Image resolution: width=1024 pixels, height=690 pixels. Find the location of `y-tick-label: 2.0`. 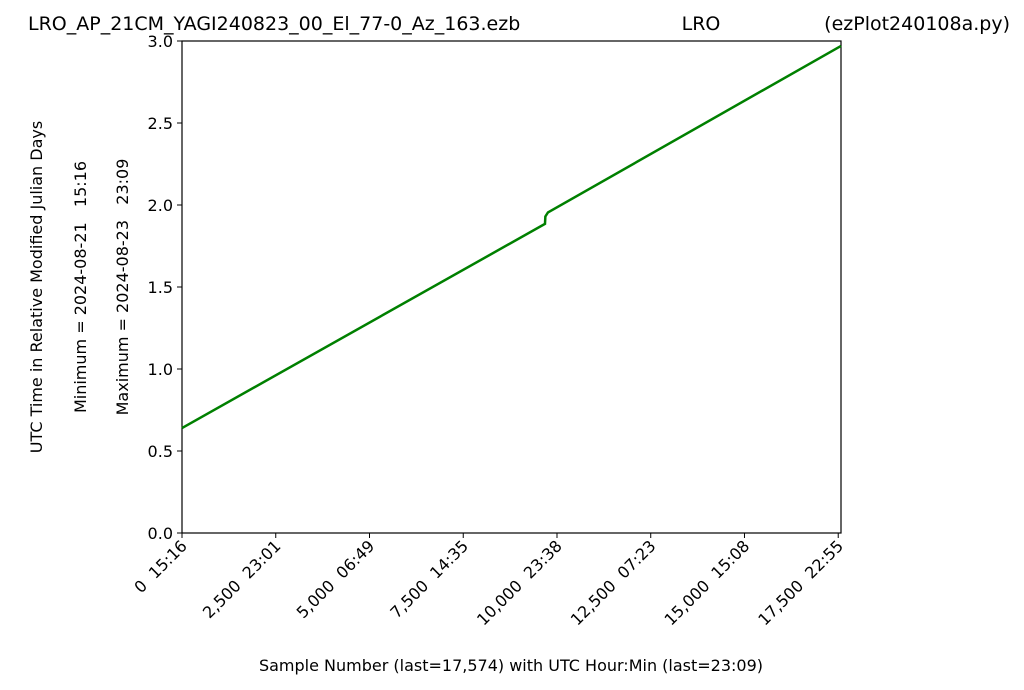

y-tick-label: 2.0 is located at coordinates (160, 205).